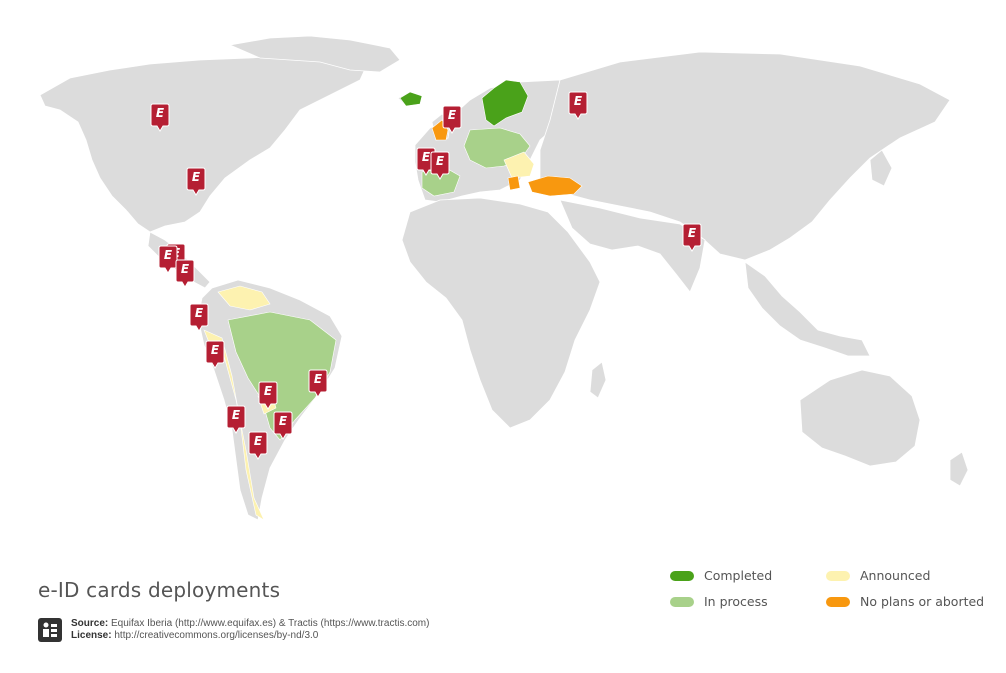 Image resolution: width=1006 pixels, height=673 pixels. Describe the element at coordinates (519, 165) in the screenshot. I see `country-announced-europe` at that location.